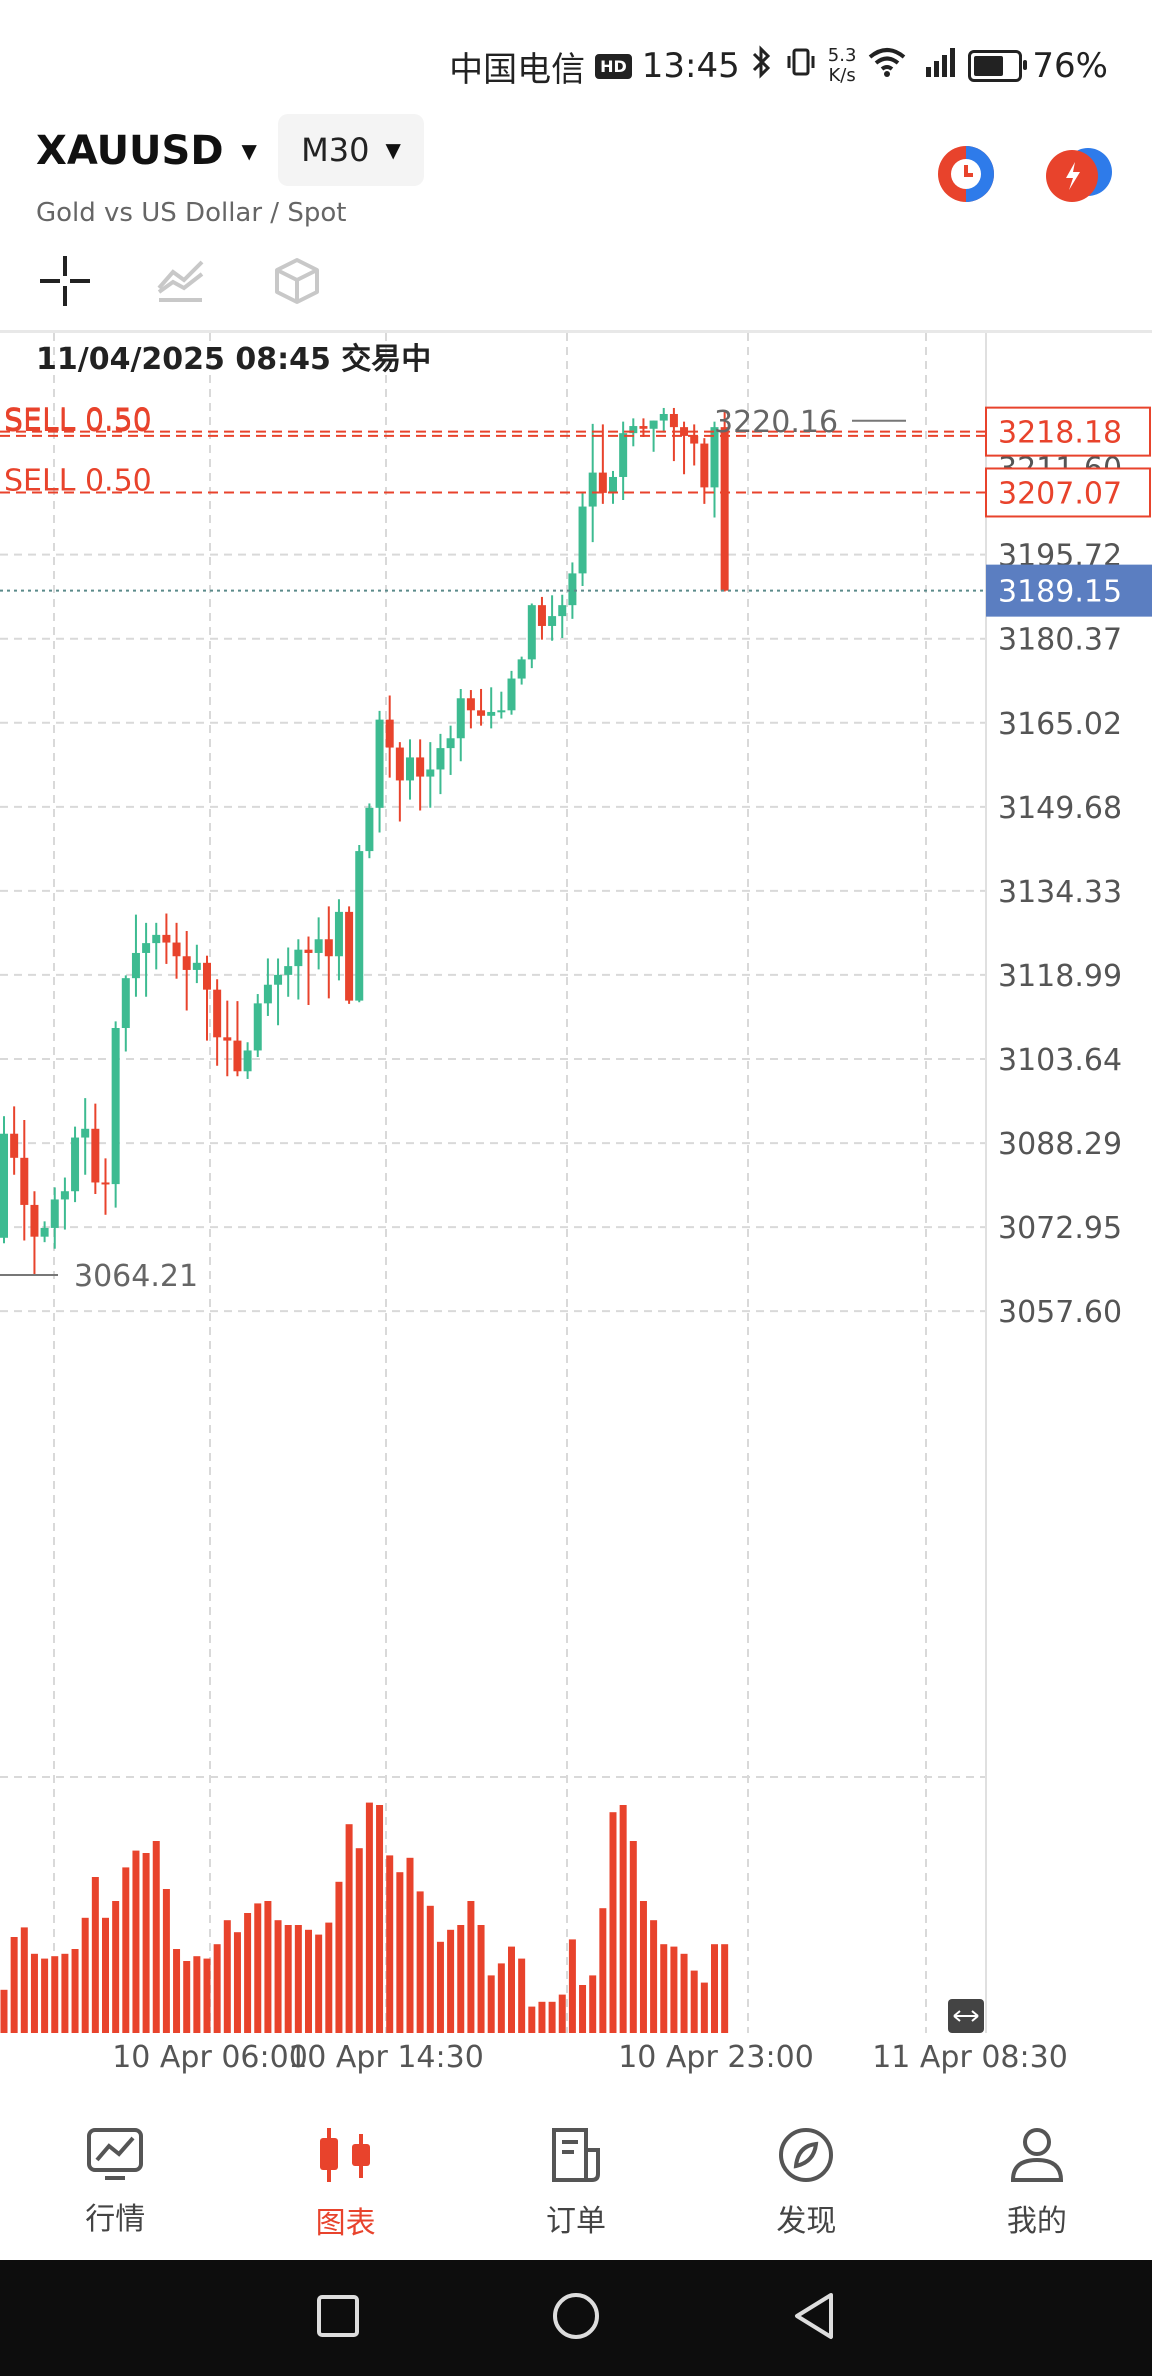 The image size is (1152, 2376). What do you see at coordinates (345, 2223) in the screenshot?
I see `tab-label: 图表` at bounding box center [345, 2223].